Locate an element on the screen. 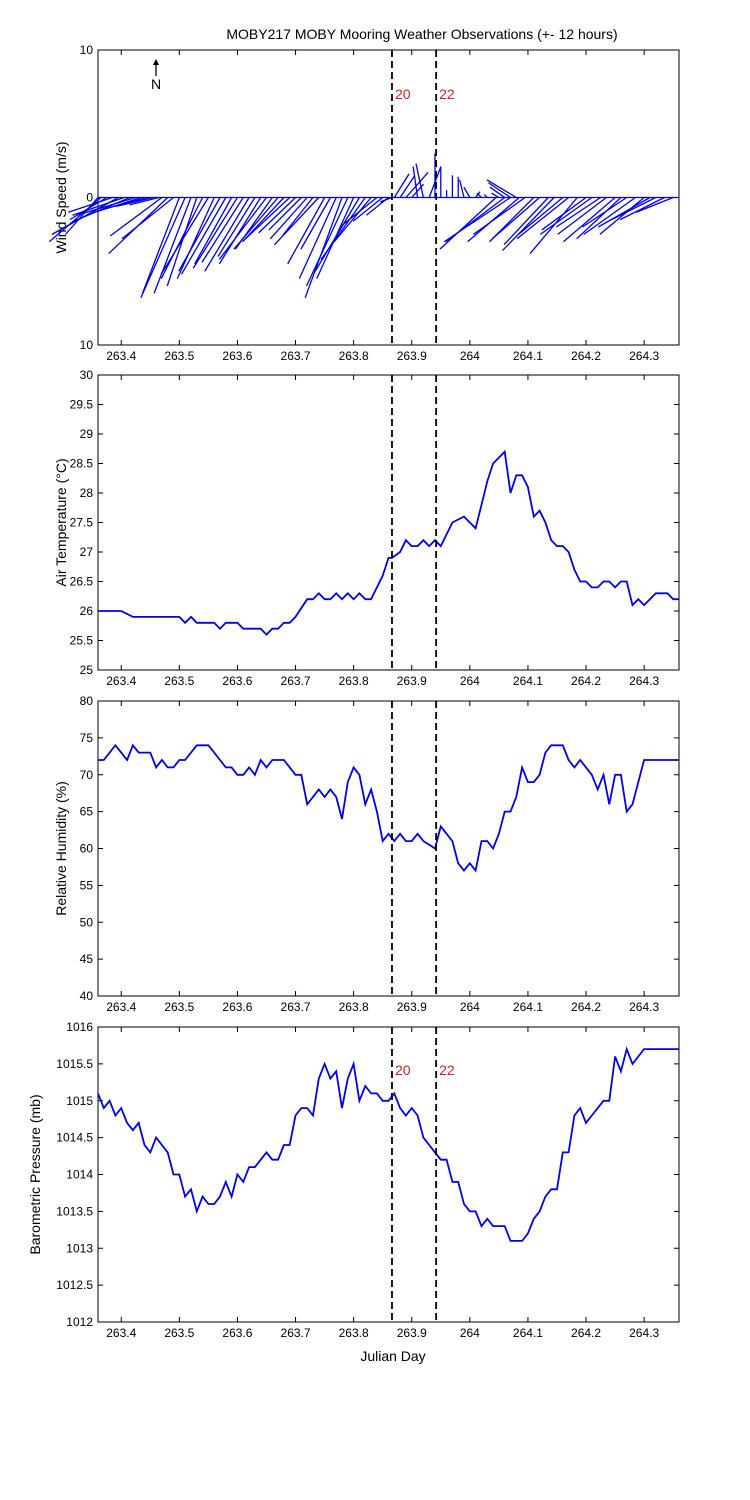 The width and height of the screenshot is (750, 1500). y-axis-label: Air Temperature (°C) is located at coordinates (61, 522).